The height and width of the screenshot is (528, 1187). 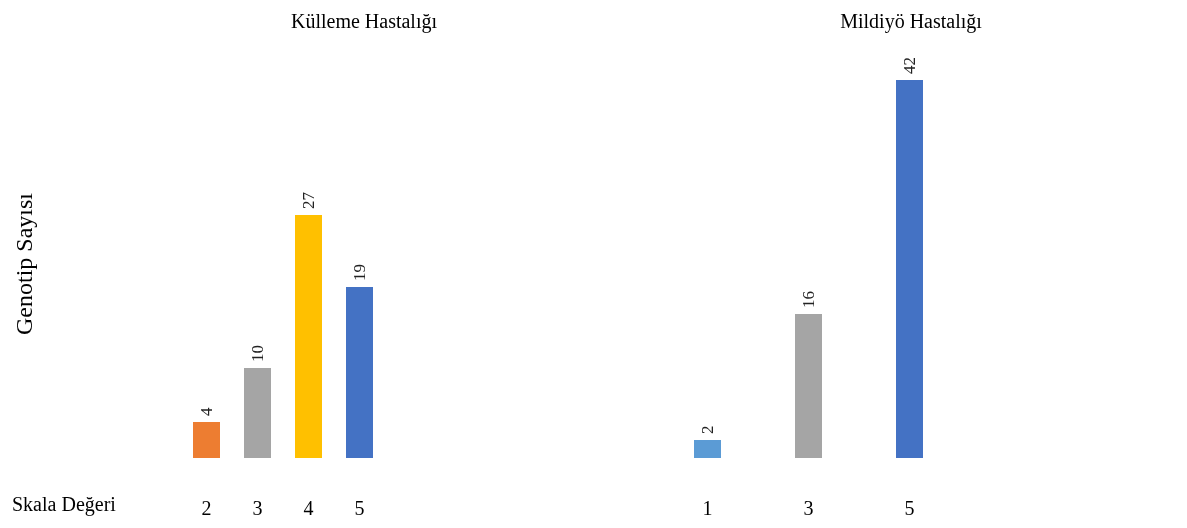 What do you see at coordinates (64, 504) in the screenshot?
I see `x-axis-title: Skala Değeri` at bounding box center [64, 504].